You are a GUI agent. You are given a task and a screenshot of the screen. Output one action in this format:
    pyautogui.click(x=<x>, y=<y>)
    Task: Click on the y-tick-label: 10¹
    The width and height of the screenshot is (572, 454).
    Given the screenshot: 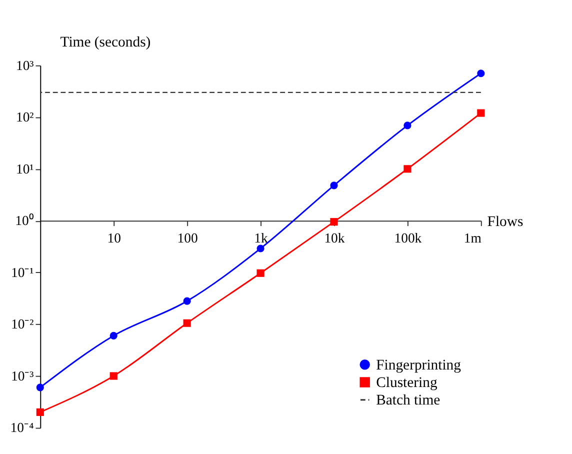 What is the action you would take?
    pyautogui.click(x=25, y=168)
    